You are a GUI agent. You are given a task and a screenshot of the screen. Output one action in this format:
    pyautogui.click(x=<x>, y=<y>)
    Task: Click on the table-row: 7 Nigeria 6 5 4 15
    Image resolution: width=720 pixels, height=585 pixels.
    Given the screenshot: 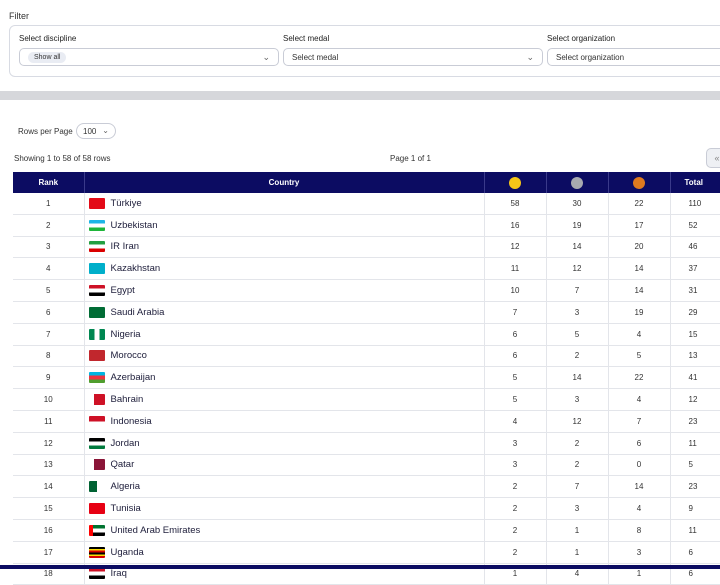 What is the action you would take?
    pyautogui.click(x=366, y=334)
    